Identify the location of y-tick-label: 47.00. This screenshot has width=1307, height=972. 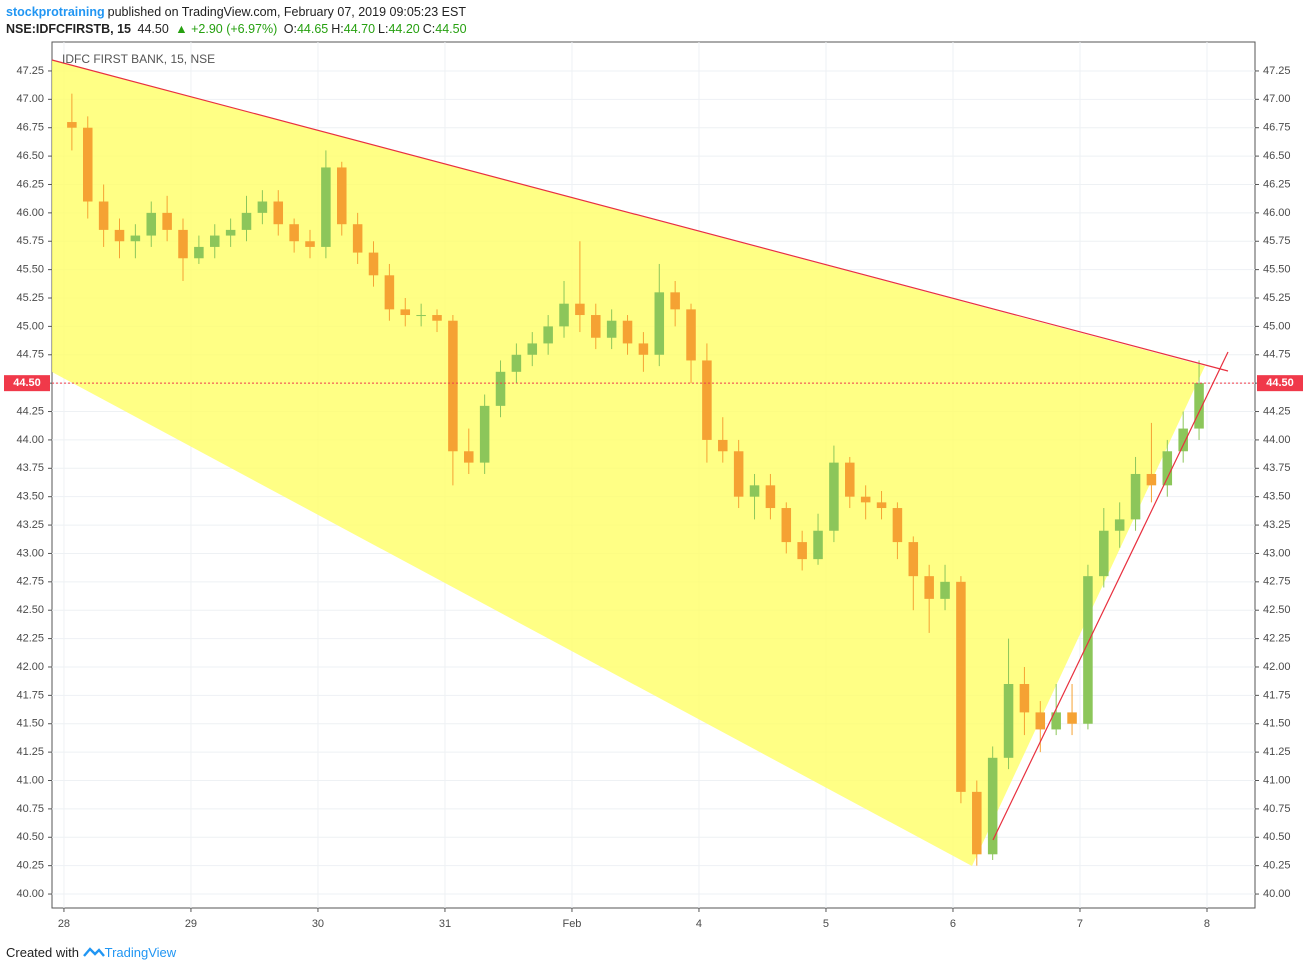
(30, 99).